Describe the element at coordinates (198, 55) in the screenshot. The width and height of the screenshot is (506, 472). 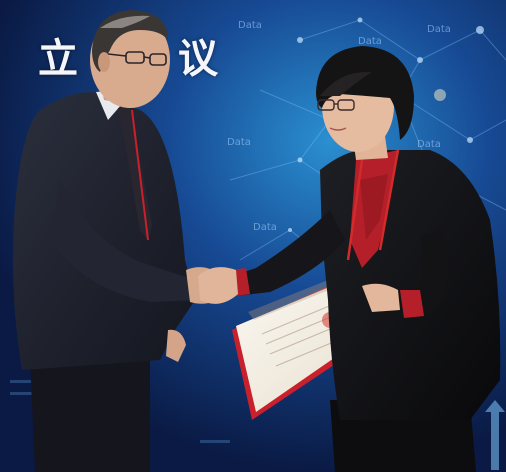
I see `banner-char: 议` at that location.